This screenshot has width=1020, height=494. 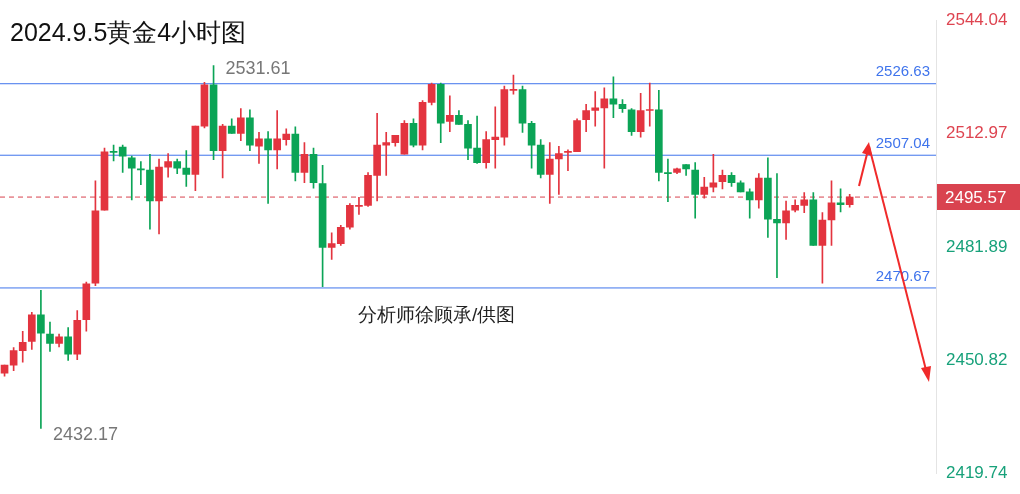 I want to click on ref-line-label: 2526.63, so click(x=902, y=71).